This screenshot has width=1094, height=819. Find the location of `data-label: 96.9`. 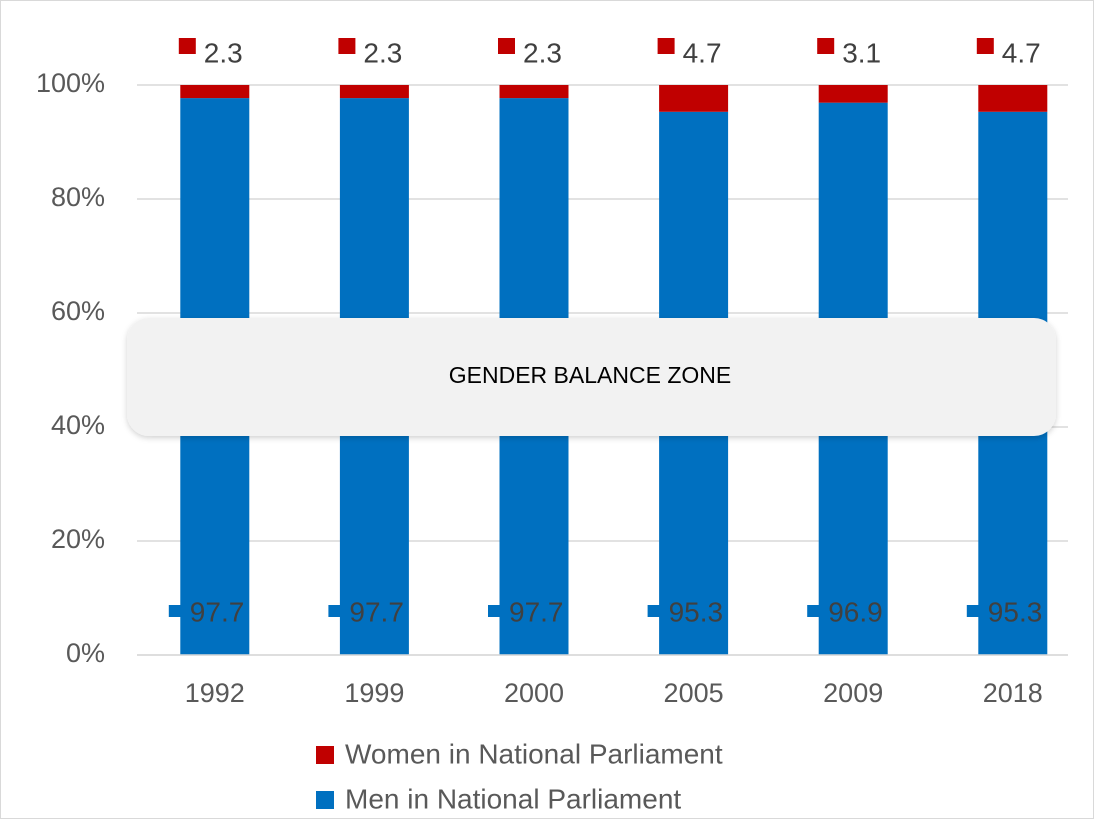

data-label: 96.9 is located at coordinates (855, 611).